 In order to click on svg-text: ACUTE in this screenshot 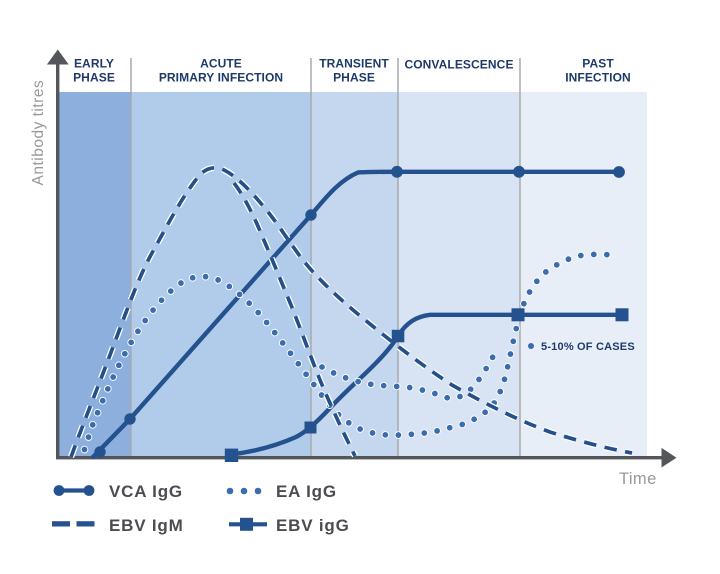, I will do `click(221, 64)`.